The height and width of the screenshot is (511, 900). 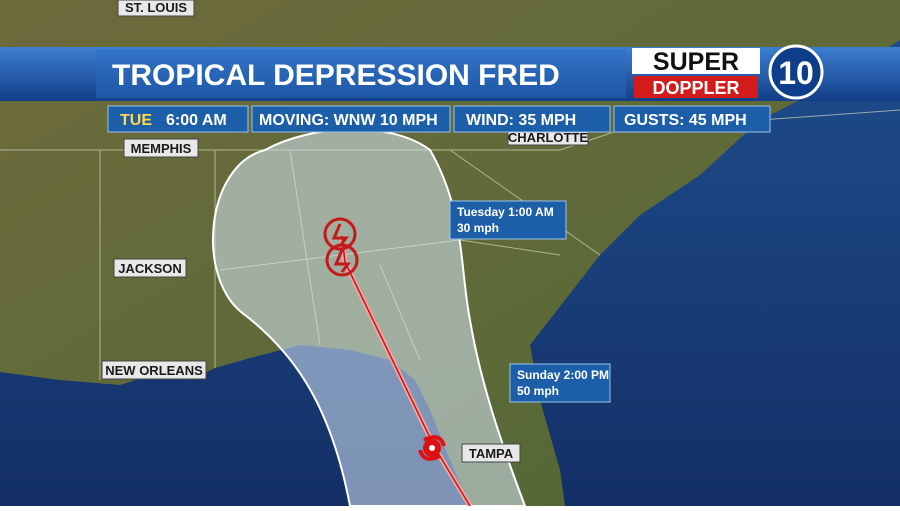 I want to click on logo-bottom, so click(x=696, y=87).